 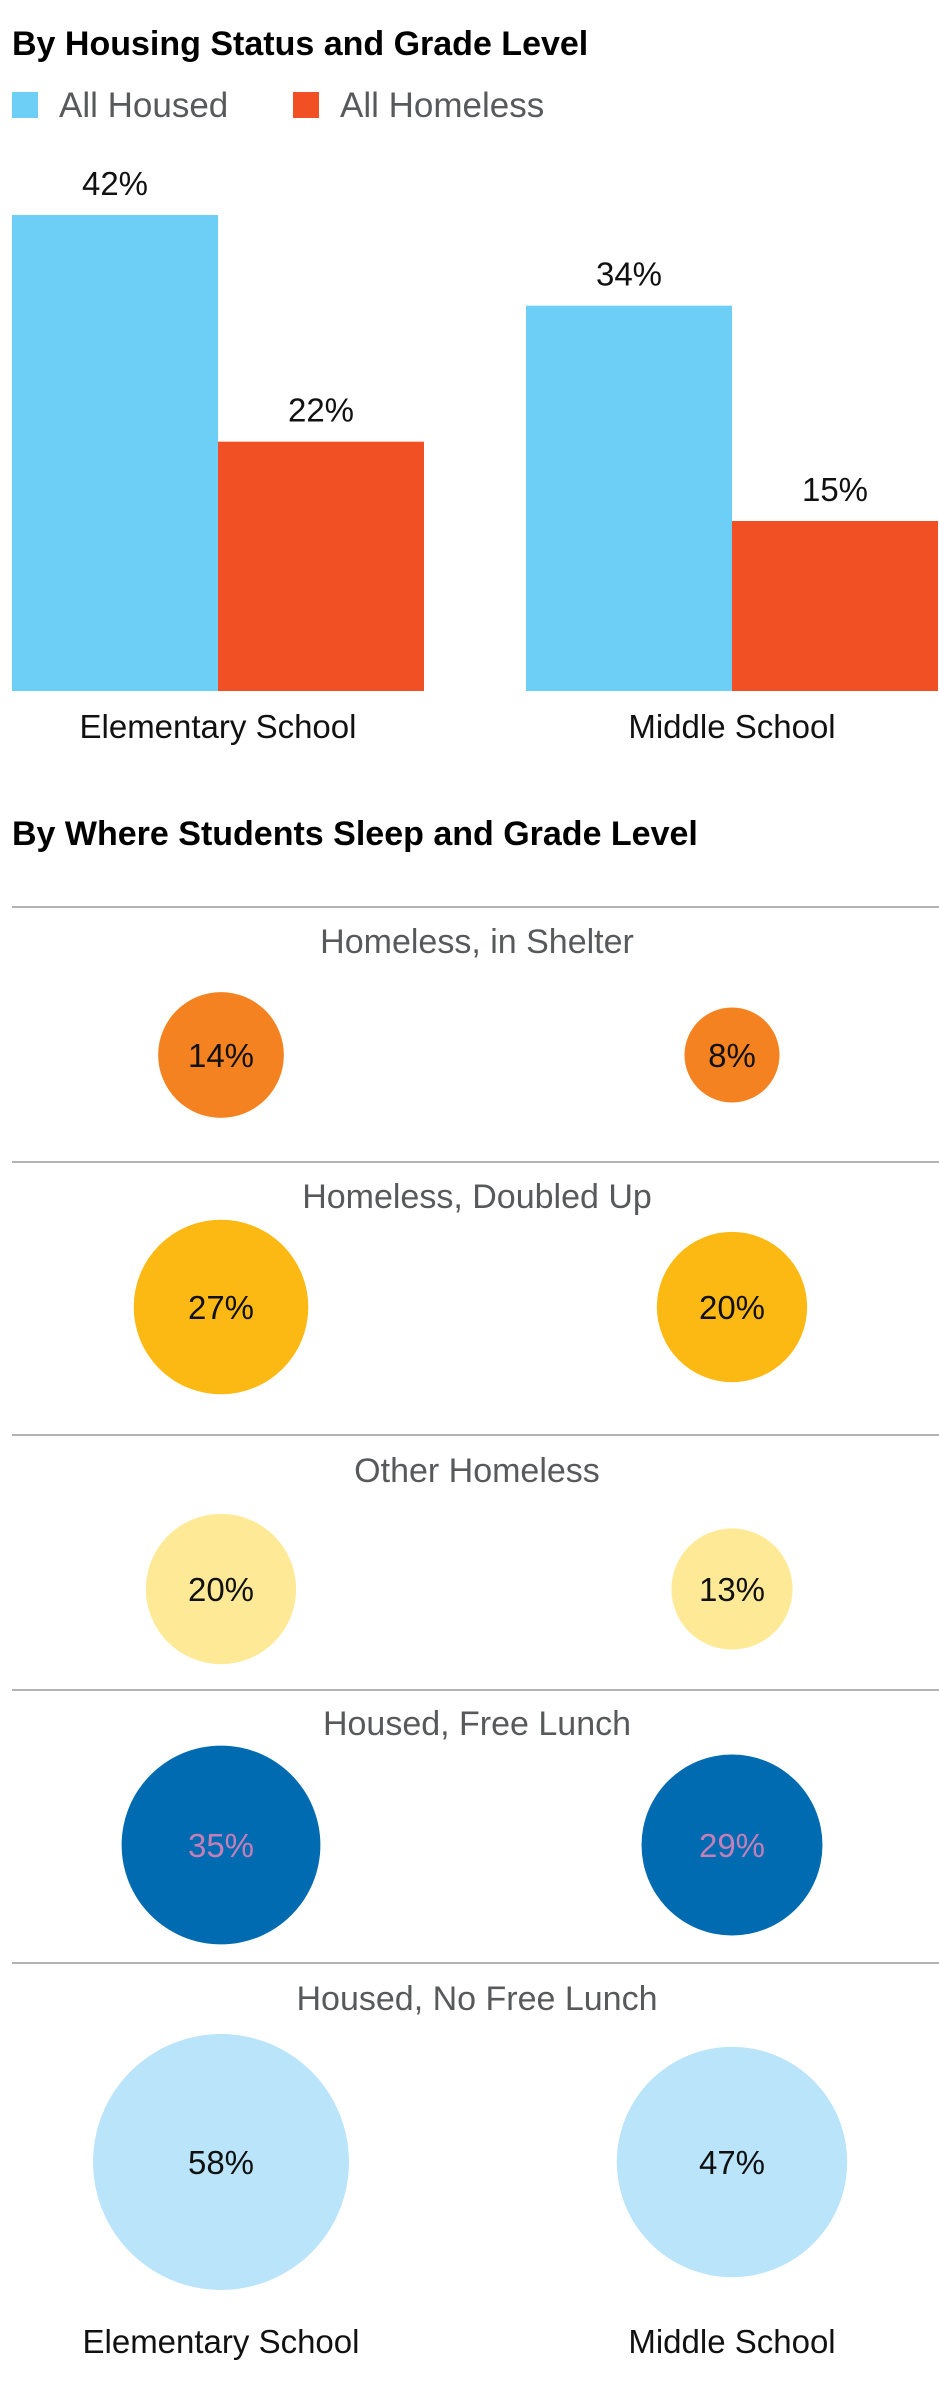 I want to click on bubble-housed-no-free-lunch-elementary-school, so click(x=221, y=2162).